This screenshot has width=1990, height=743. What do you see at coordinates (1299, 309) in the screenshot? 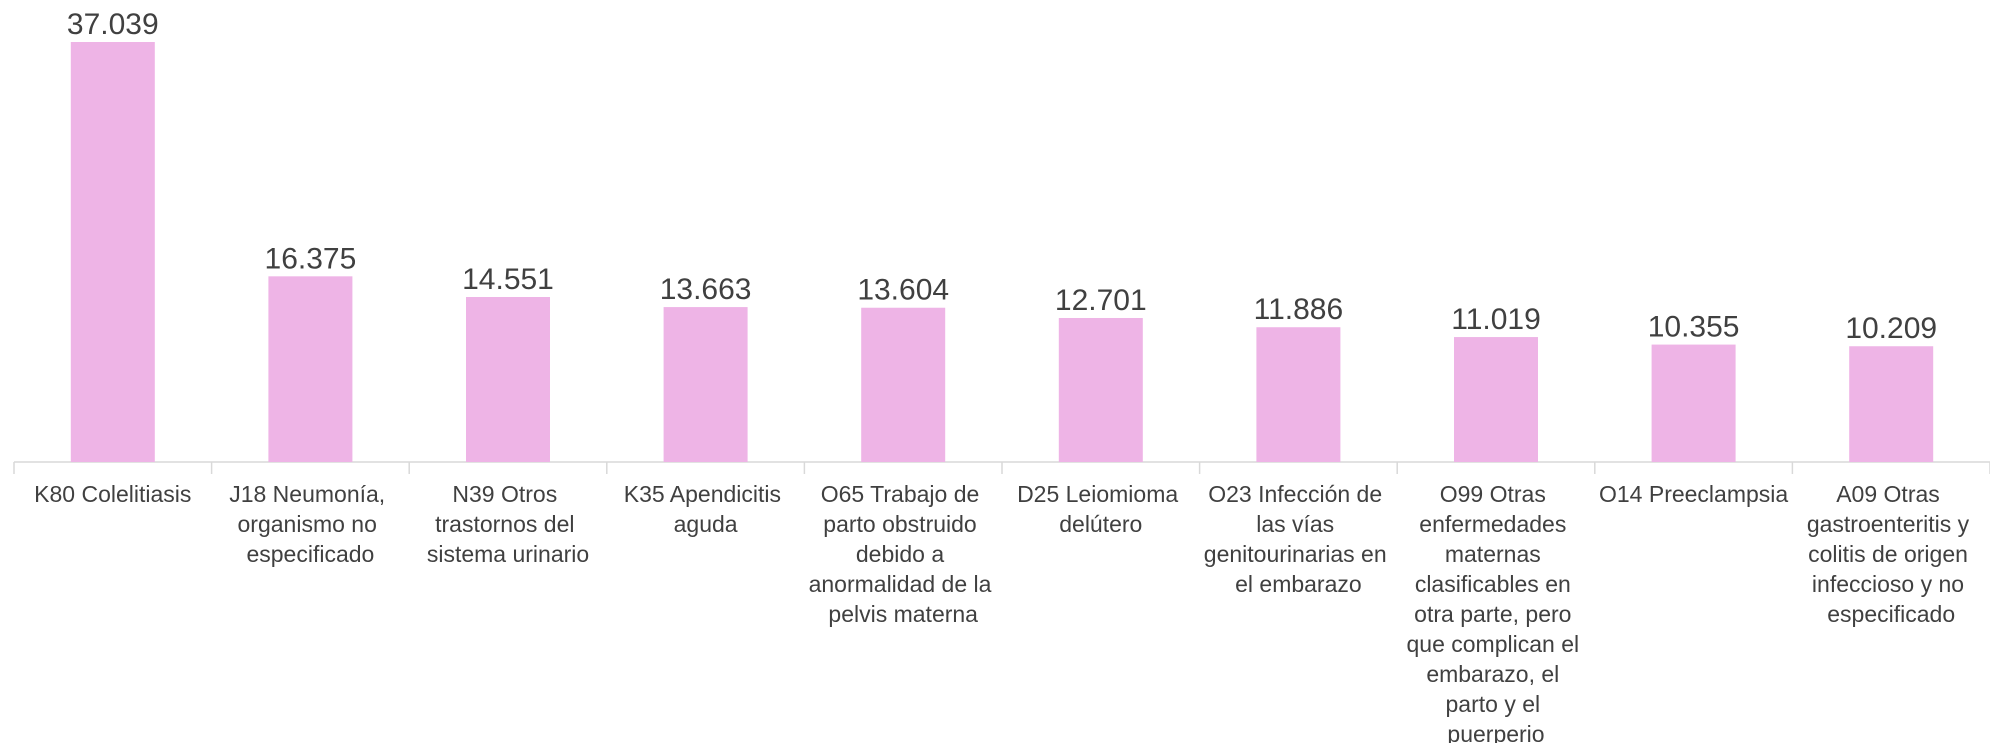
I see `value-label: 11.886` at bounding box center [1299, 309].